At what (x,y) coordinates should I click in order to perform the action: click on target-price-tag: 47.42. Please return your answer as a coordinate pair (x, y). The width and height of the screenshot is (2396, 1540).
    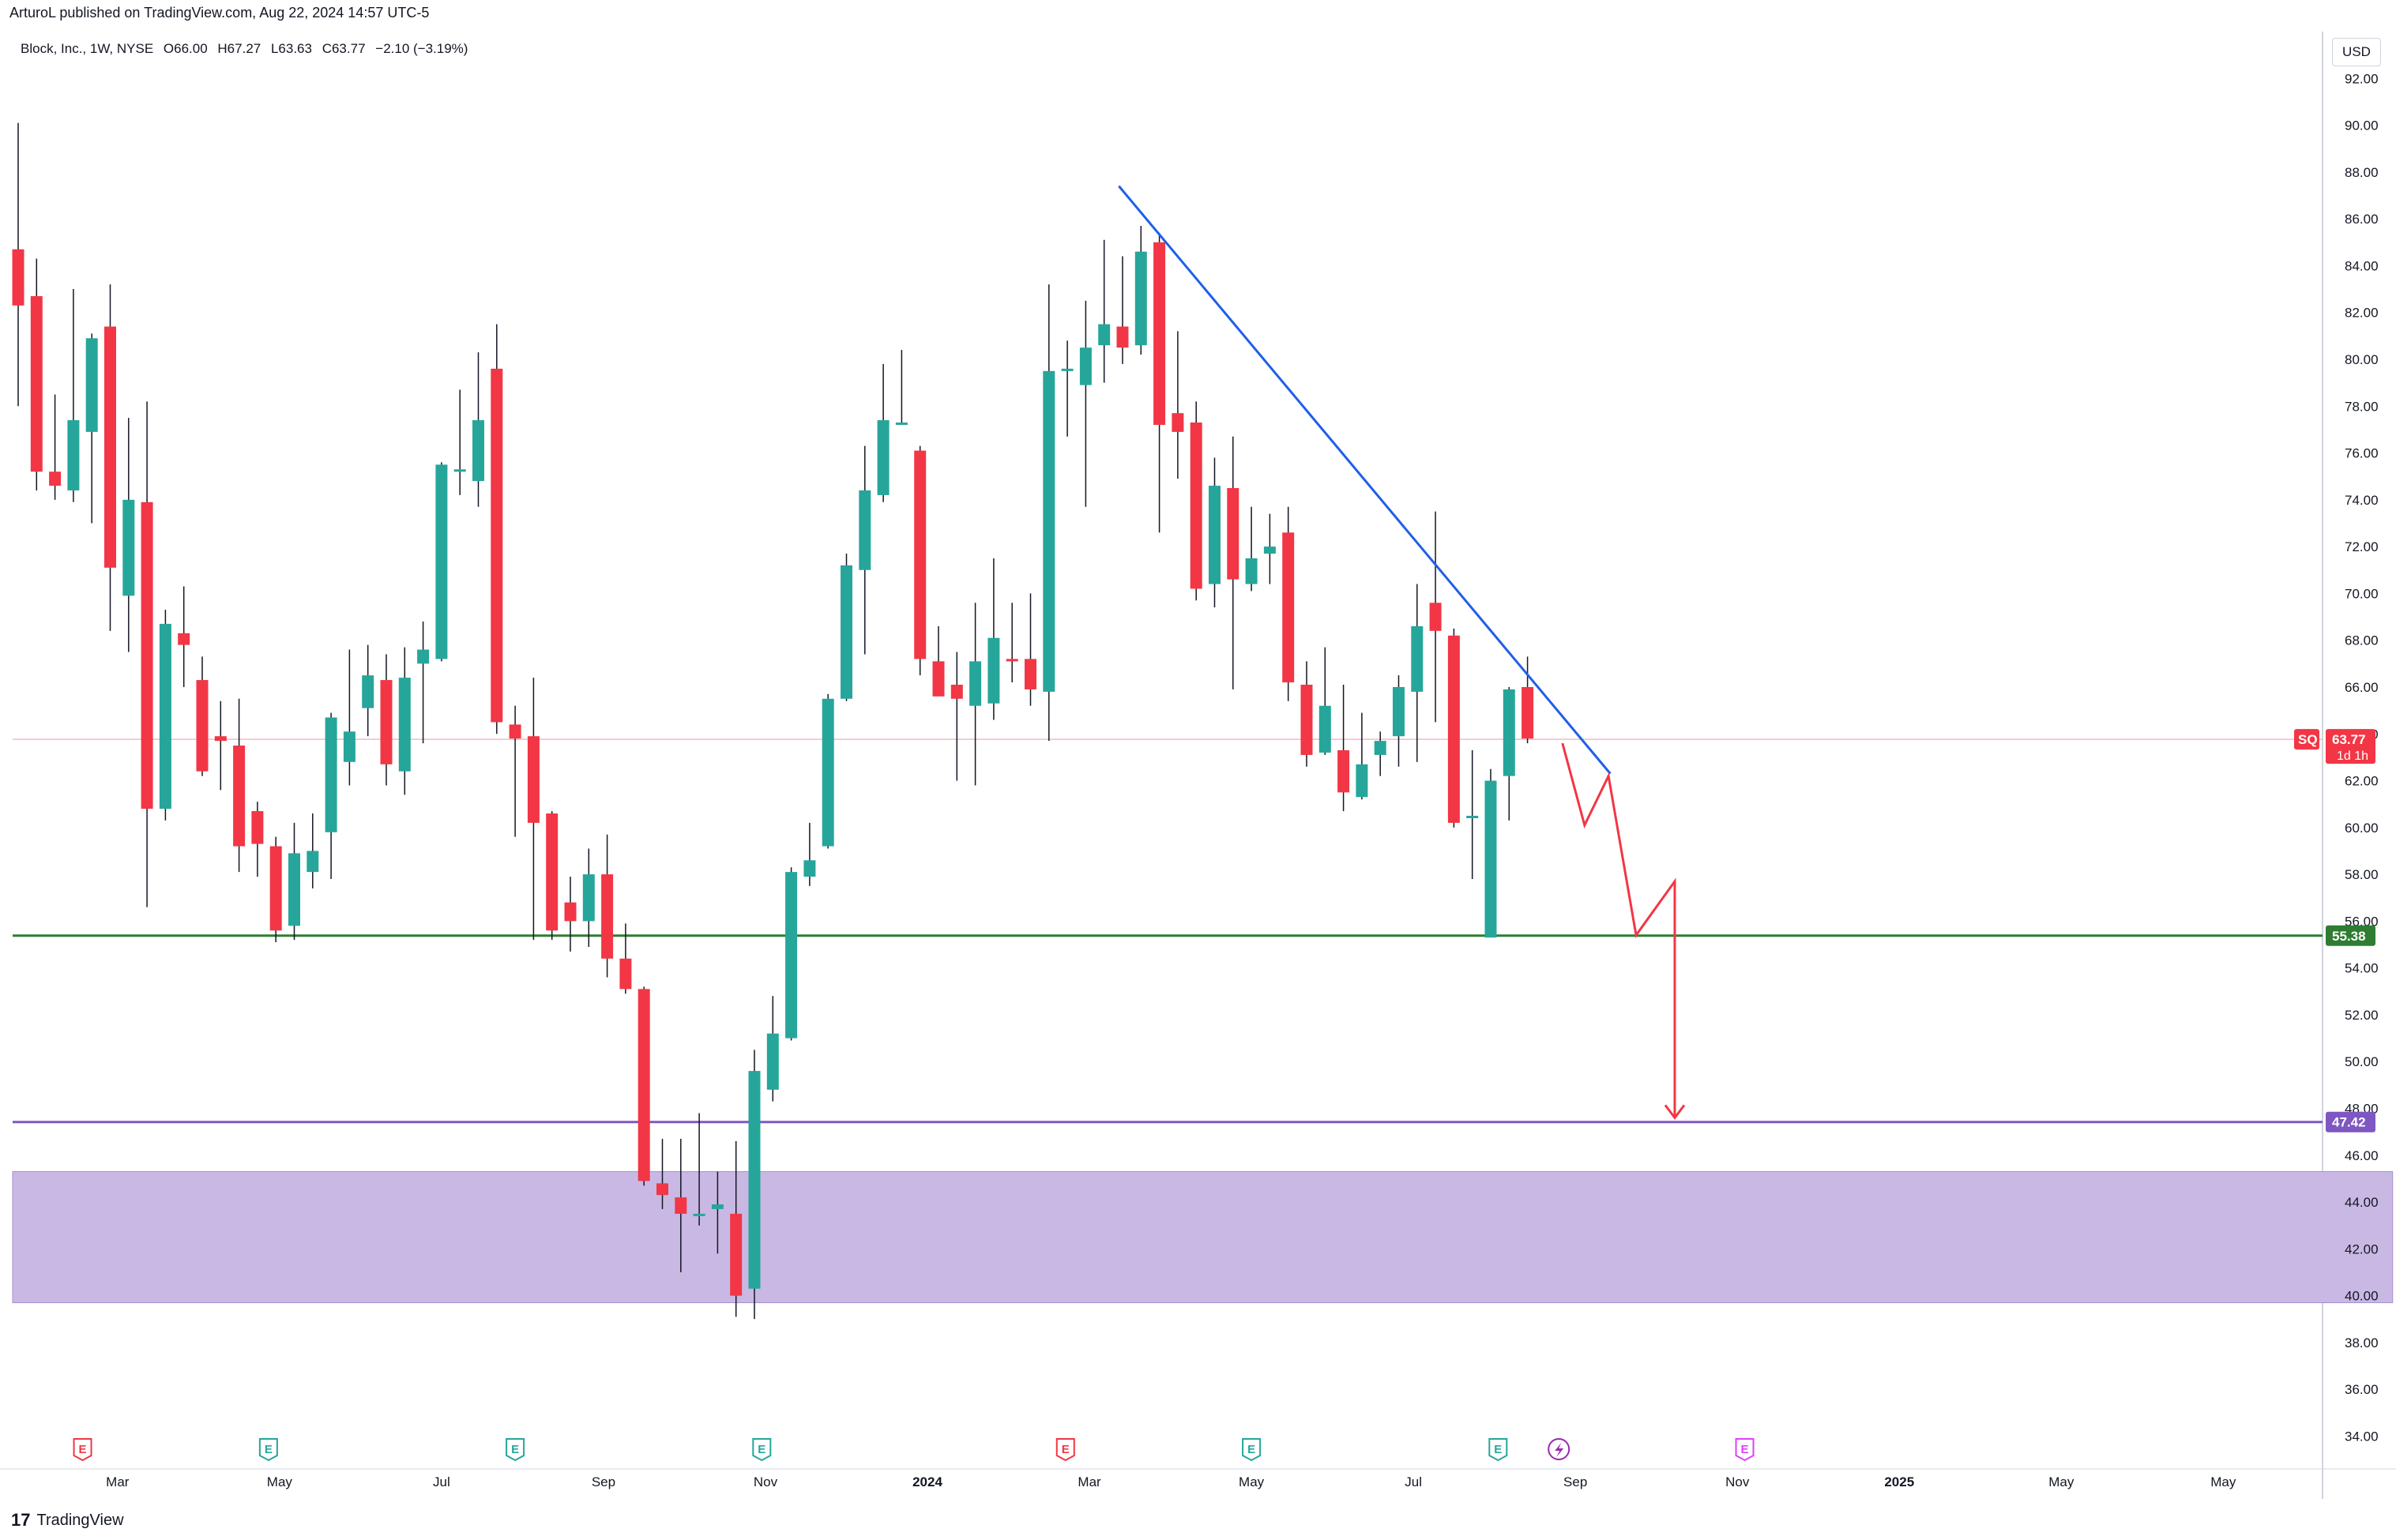
    Looking at the image, I should click on (2350, 1121).